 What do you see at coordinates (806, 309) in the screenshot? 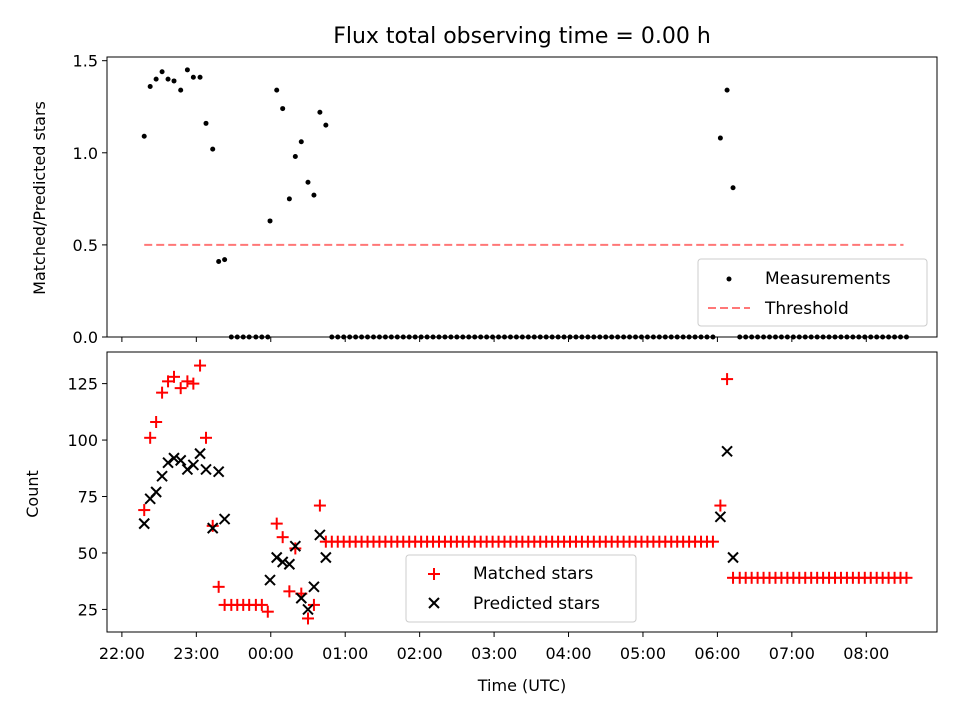
I see `legend-threshold-label: Threshold` at bounding box center [806, 309].